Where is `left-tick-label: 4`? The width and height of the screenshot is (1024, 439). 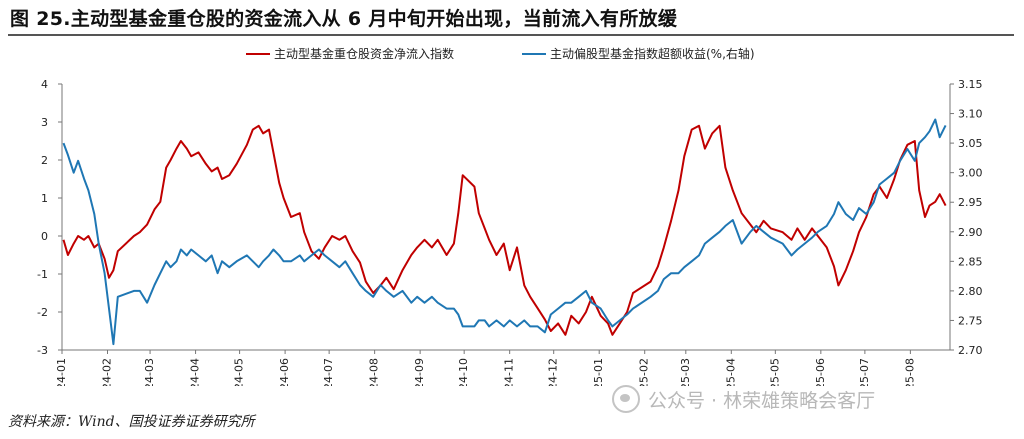
left-tick-label: 4 is located at coordinates (44, 84).